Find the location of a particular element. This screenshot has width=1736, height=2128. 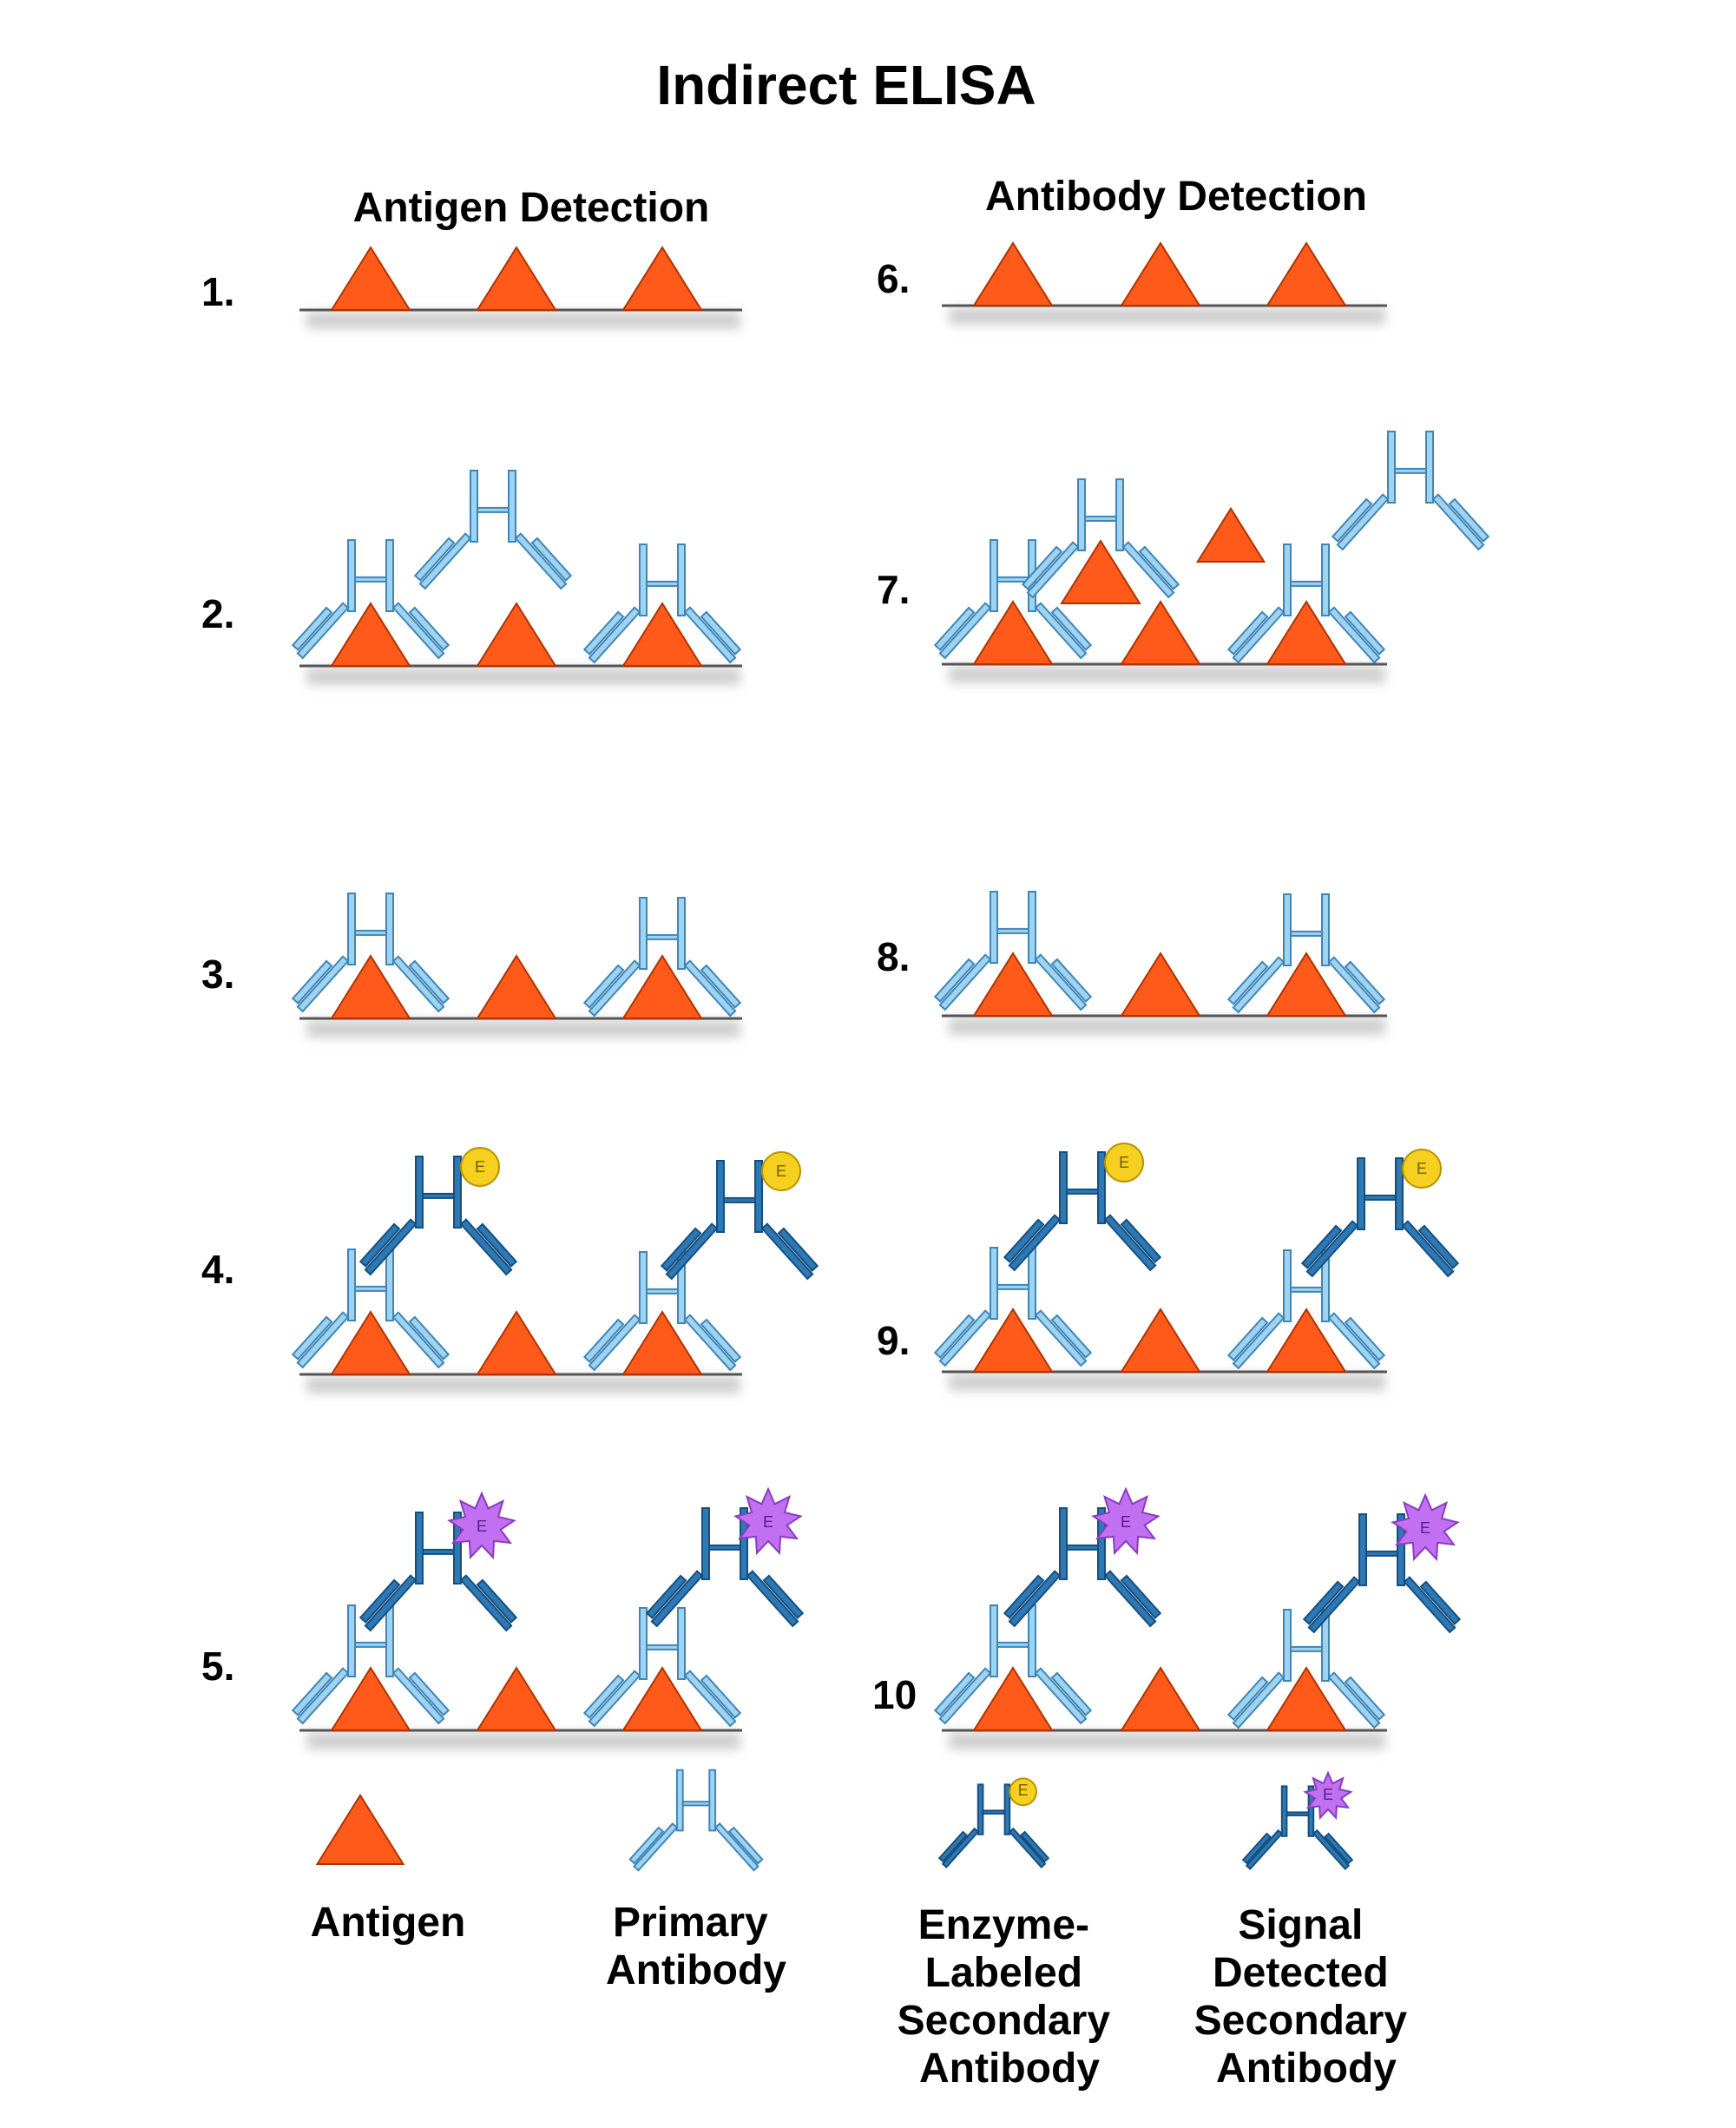

column-heading-antigen-detection: Antigen Detection is located at coordinates (531, 208).